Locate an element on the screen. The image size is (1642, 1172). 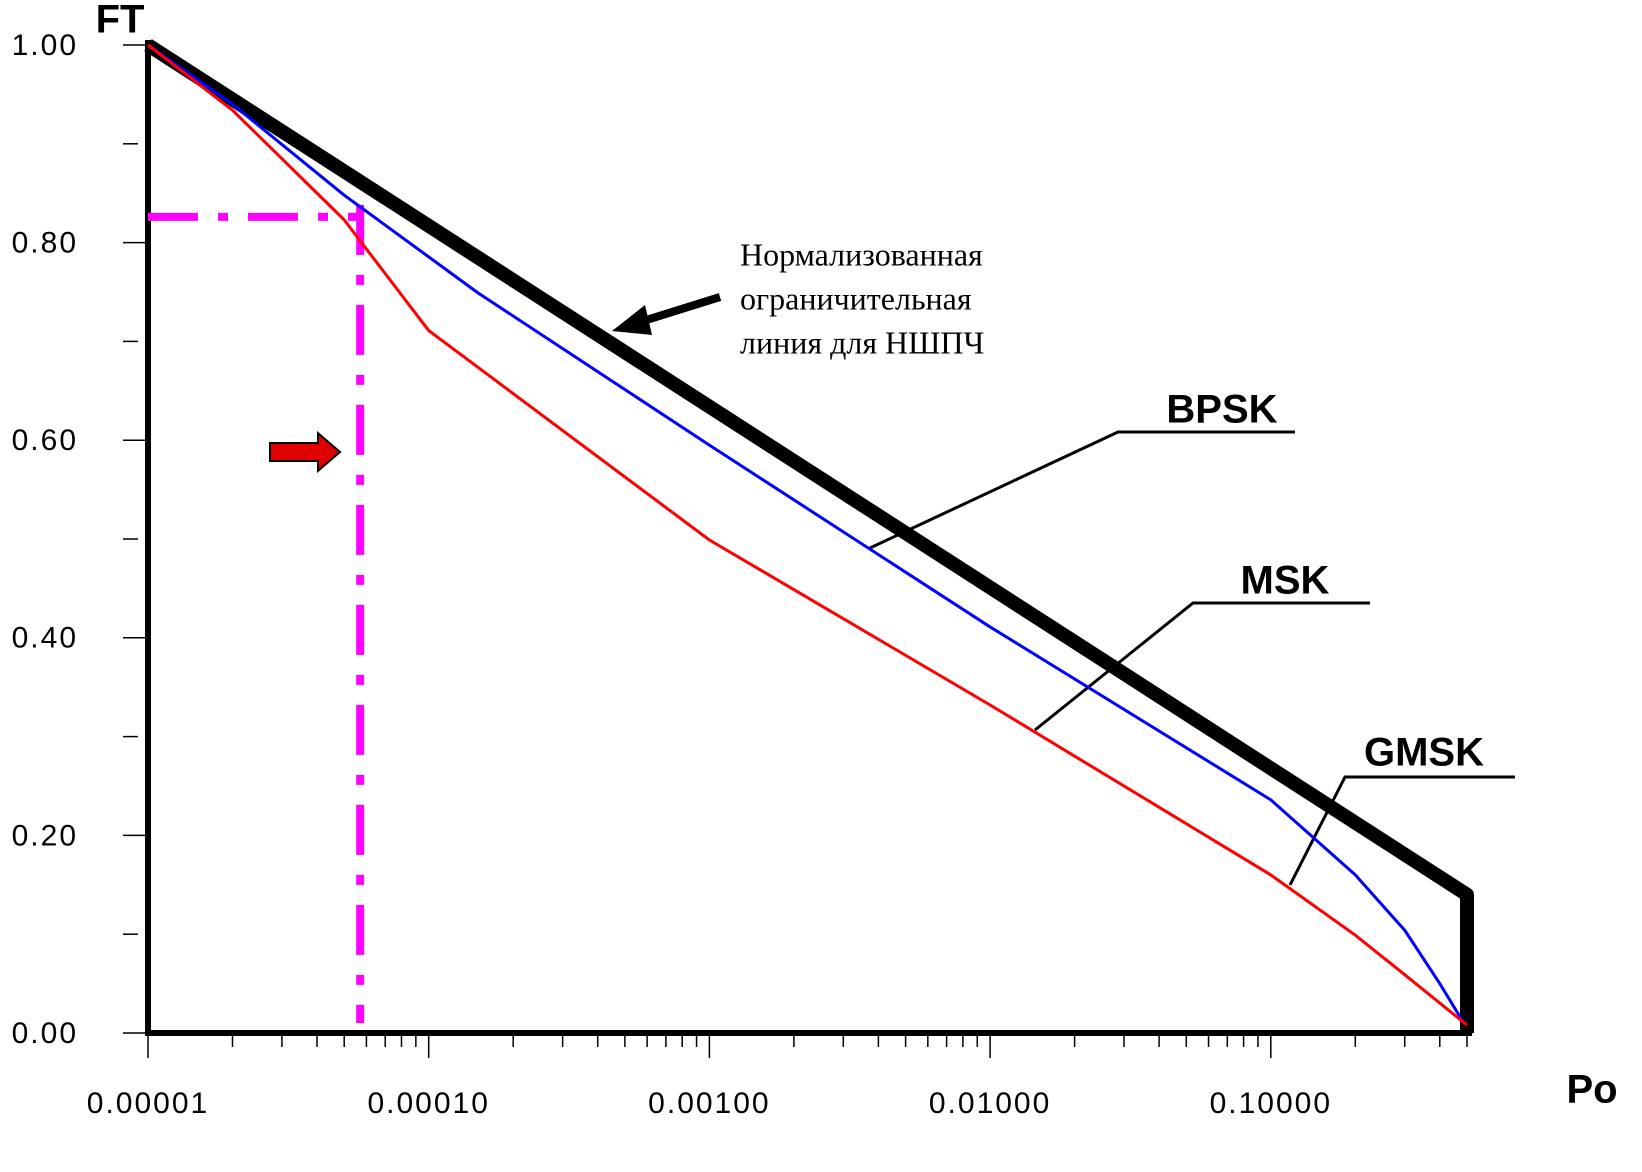
y-axis-title: FT is located at coordinates (120, 21).